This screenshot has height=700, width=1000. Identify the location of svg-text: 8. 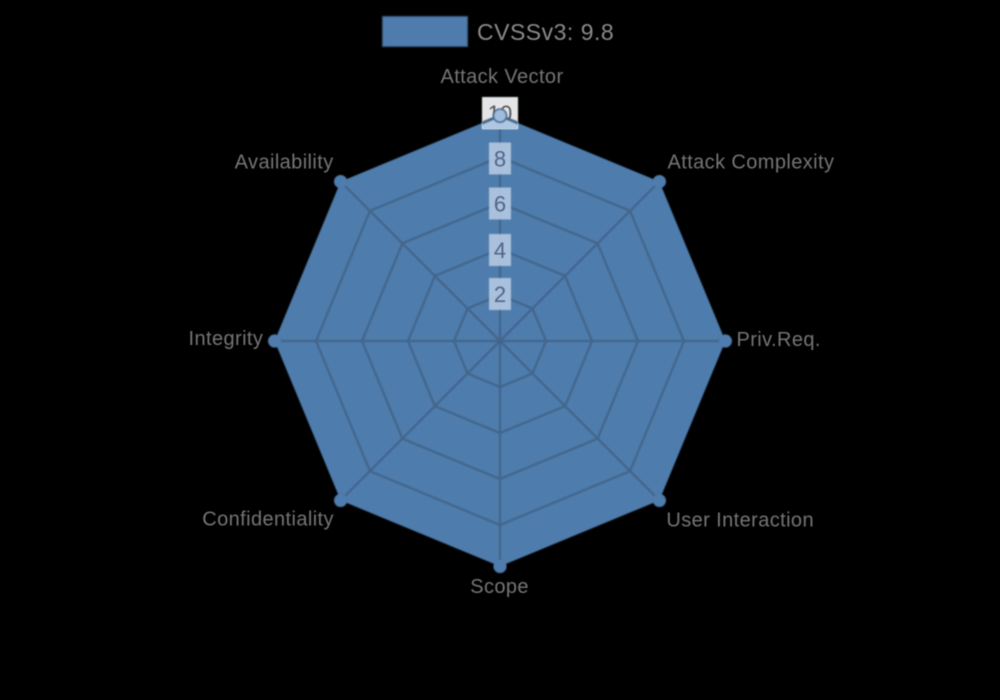
(500, 159).